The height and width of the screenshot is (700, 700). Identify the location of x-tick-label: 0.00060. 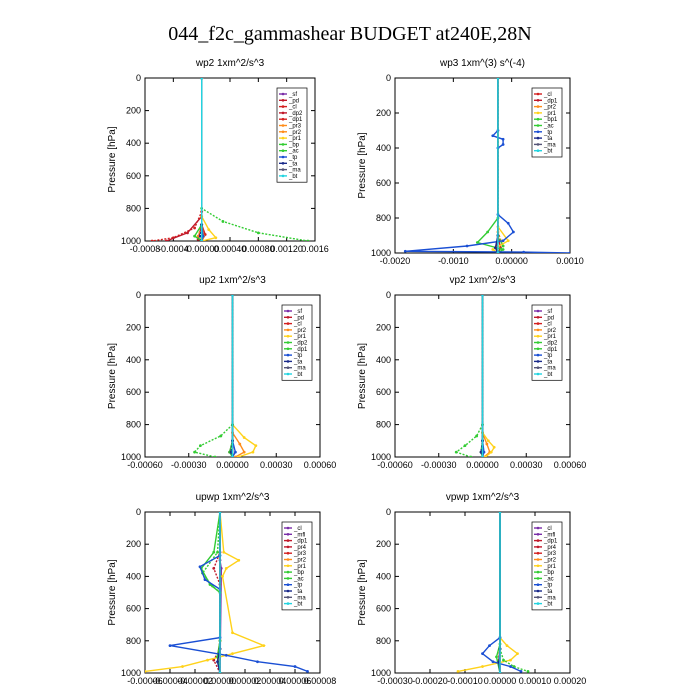
(320, 465).